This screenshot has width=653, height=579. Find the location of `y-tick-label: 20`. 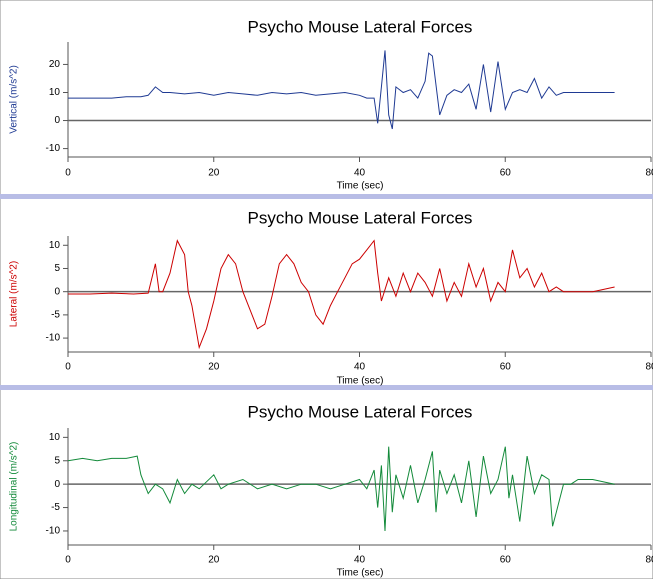

y-tick-label: 20 is located at coordinates (55, 64).